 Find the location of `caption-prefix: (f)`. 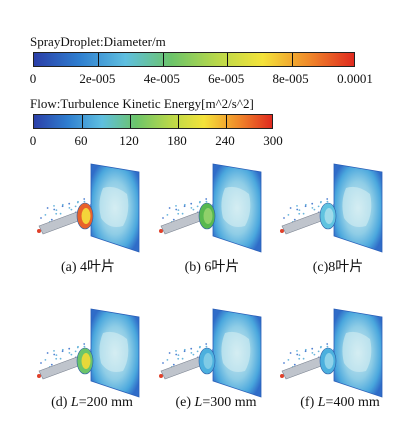

caption-prefix: (f) is located at coordinates (309, 402).